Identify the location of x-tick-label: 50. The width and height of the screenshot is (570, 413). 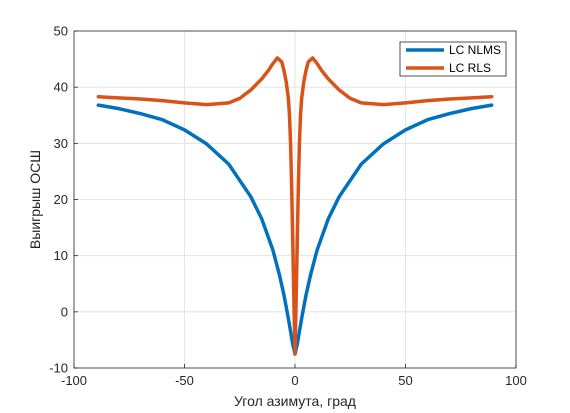
(405, 380).